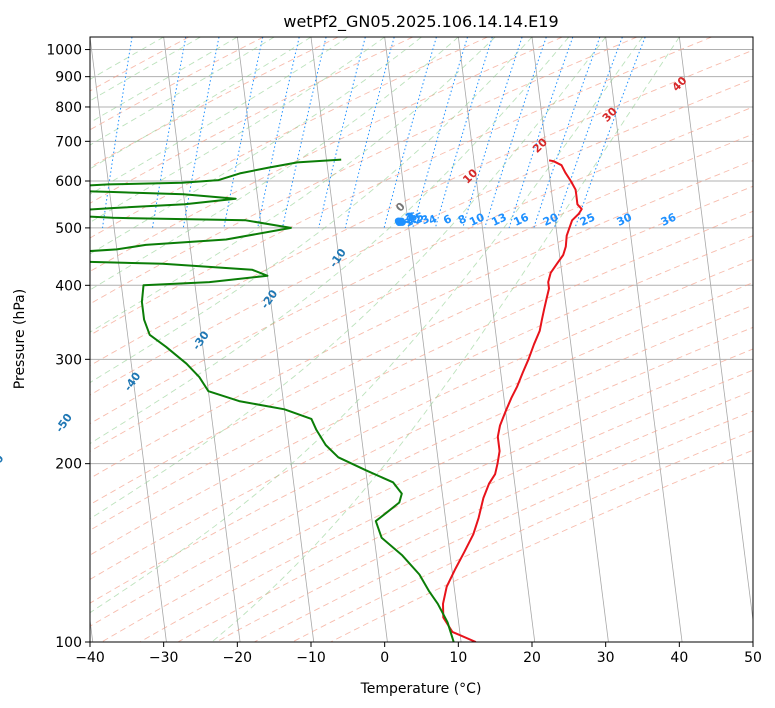  Describe the element at coordinates (68, 142) in the screenshot. I see `y-tick-label: 700` at that location.